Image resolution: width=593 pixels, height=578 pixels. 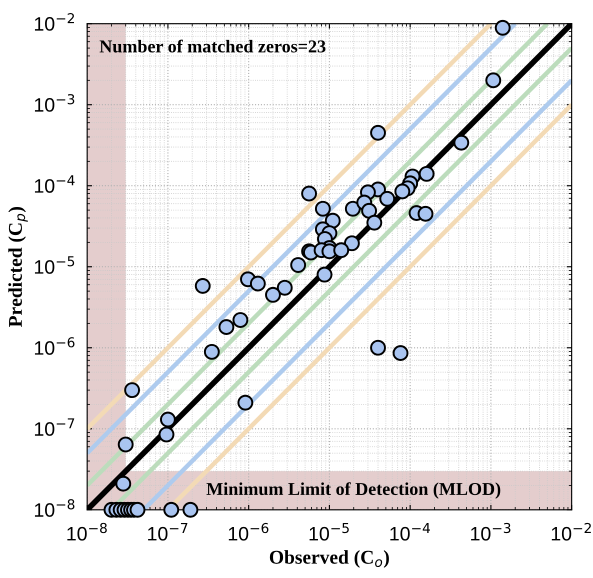 I want to click on x-axis-title: Observed (C$_{o}$), so click(x=329, y=559).